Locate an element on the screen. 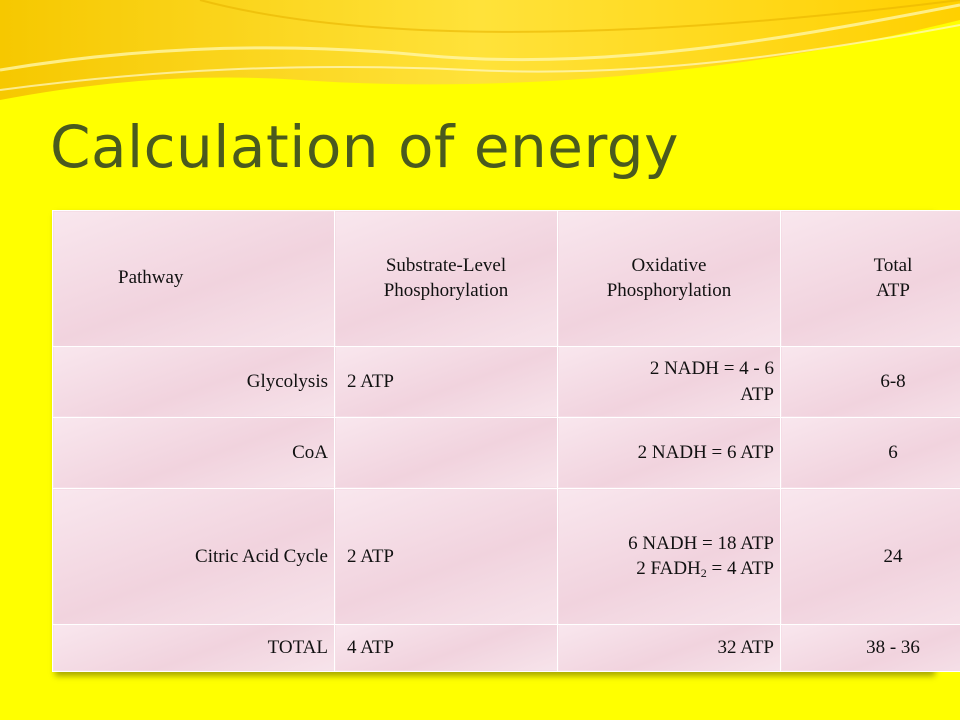  header-substrate-line2: Phosphorylation is located at coordinates (446, 291).